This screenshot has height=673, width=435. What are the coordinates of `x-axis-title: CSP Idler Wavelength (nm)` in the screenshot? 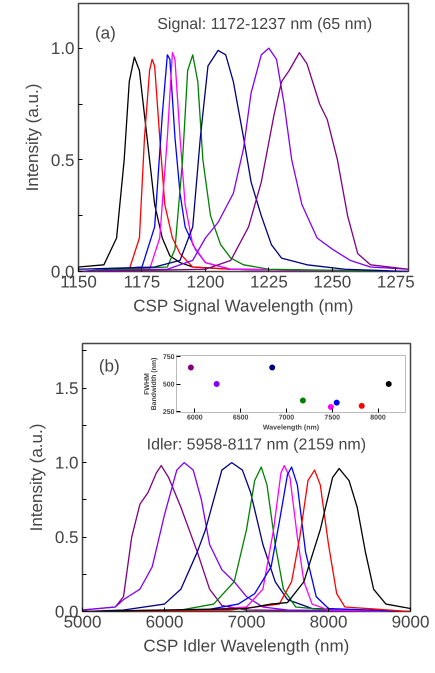 It's located at (246, 646).